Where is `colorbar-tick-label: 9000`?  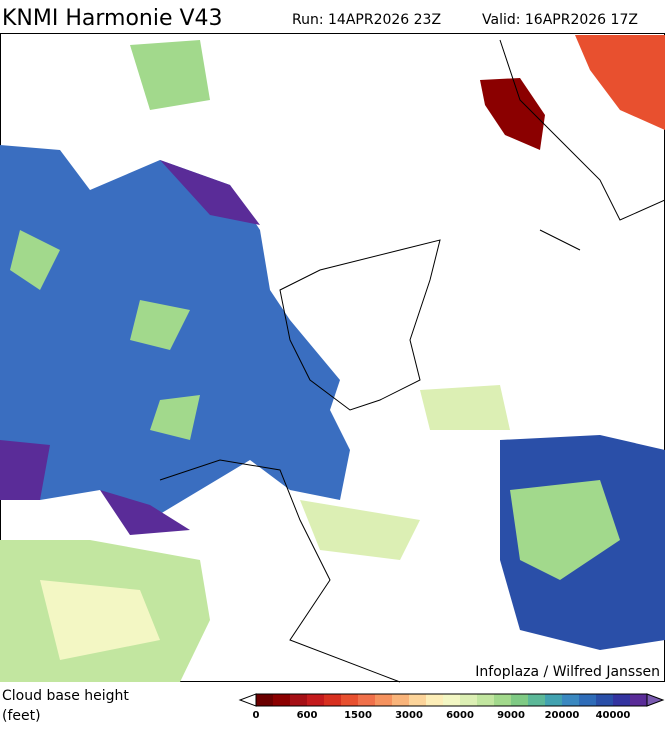
colorbar-tick-label: 9000 is located at coordinates (511, 715).